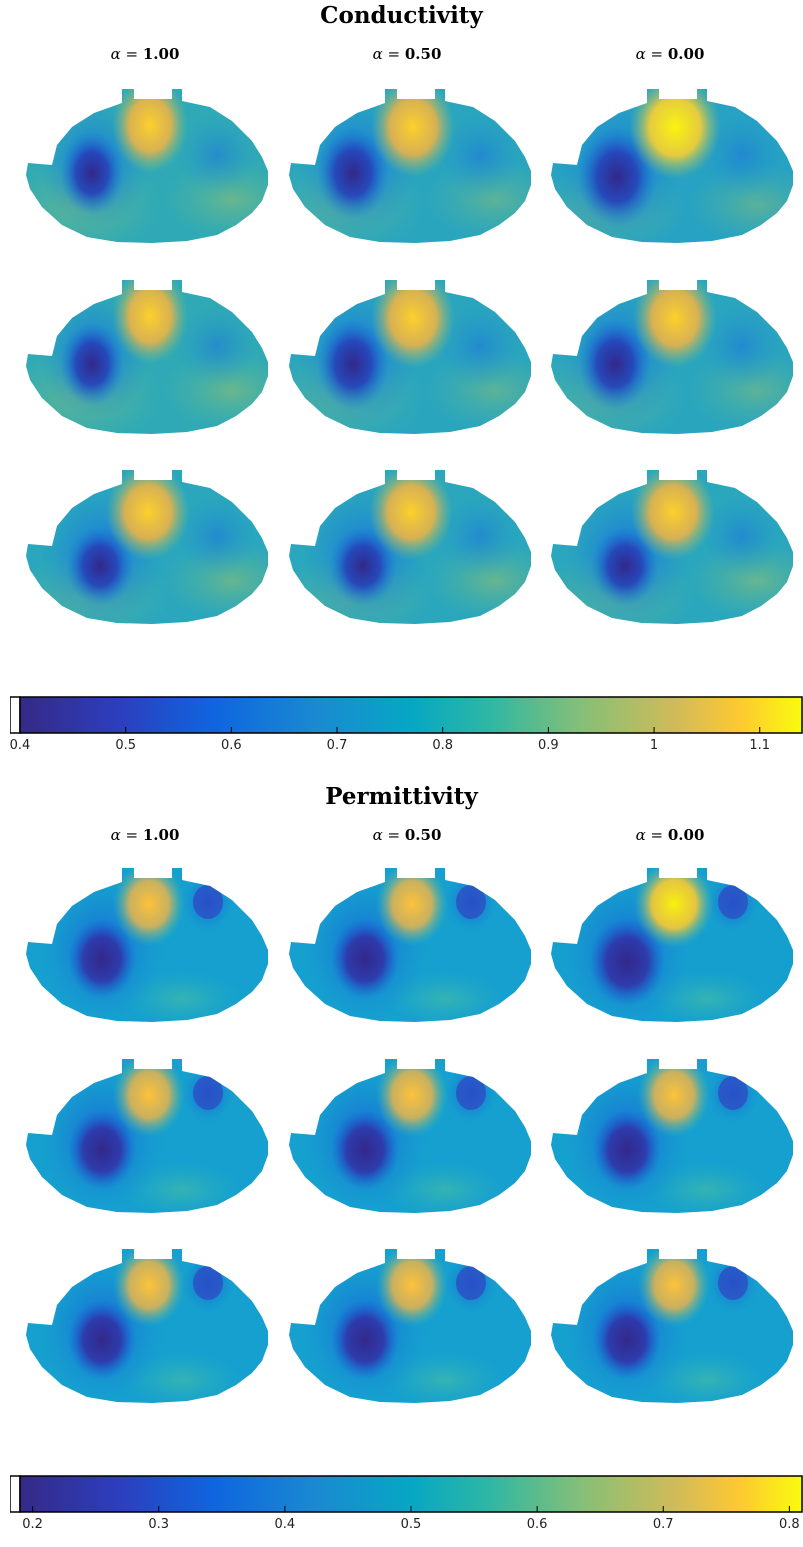  Describe the element at coordinates (401, 796) in the screenshot. I see `permittivity-title: Permittivity` at that location.